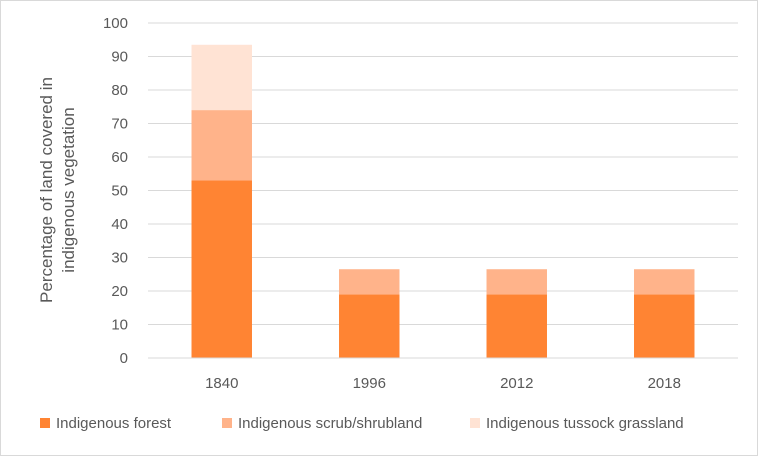  Describe the element at coordinates (119, 57) in the screenshot. I see `y-tick-label: 90` at that location.